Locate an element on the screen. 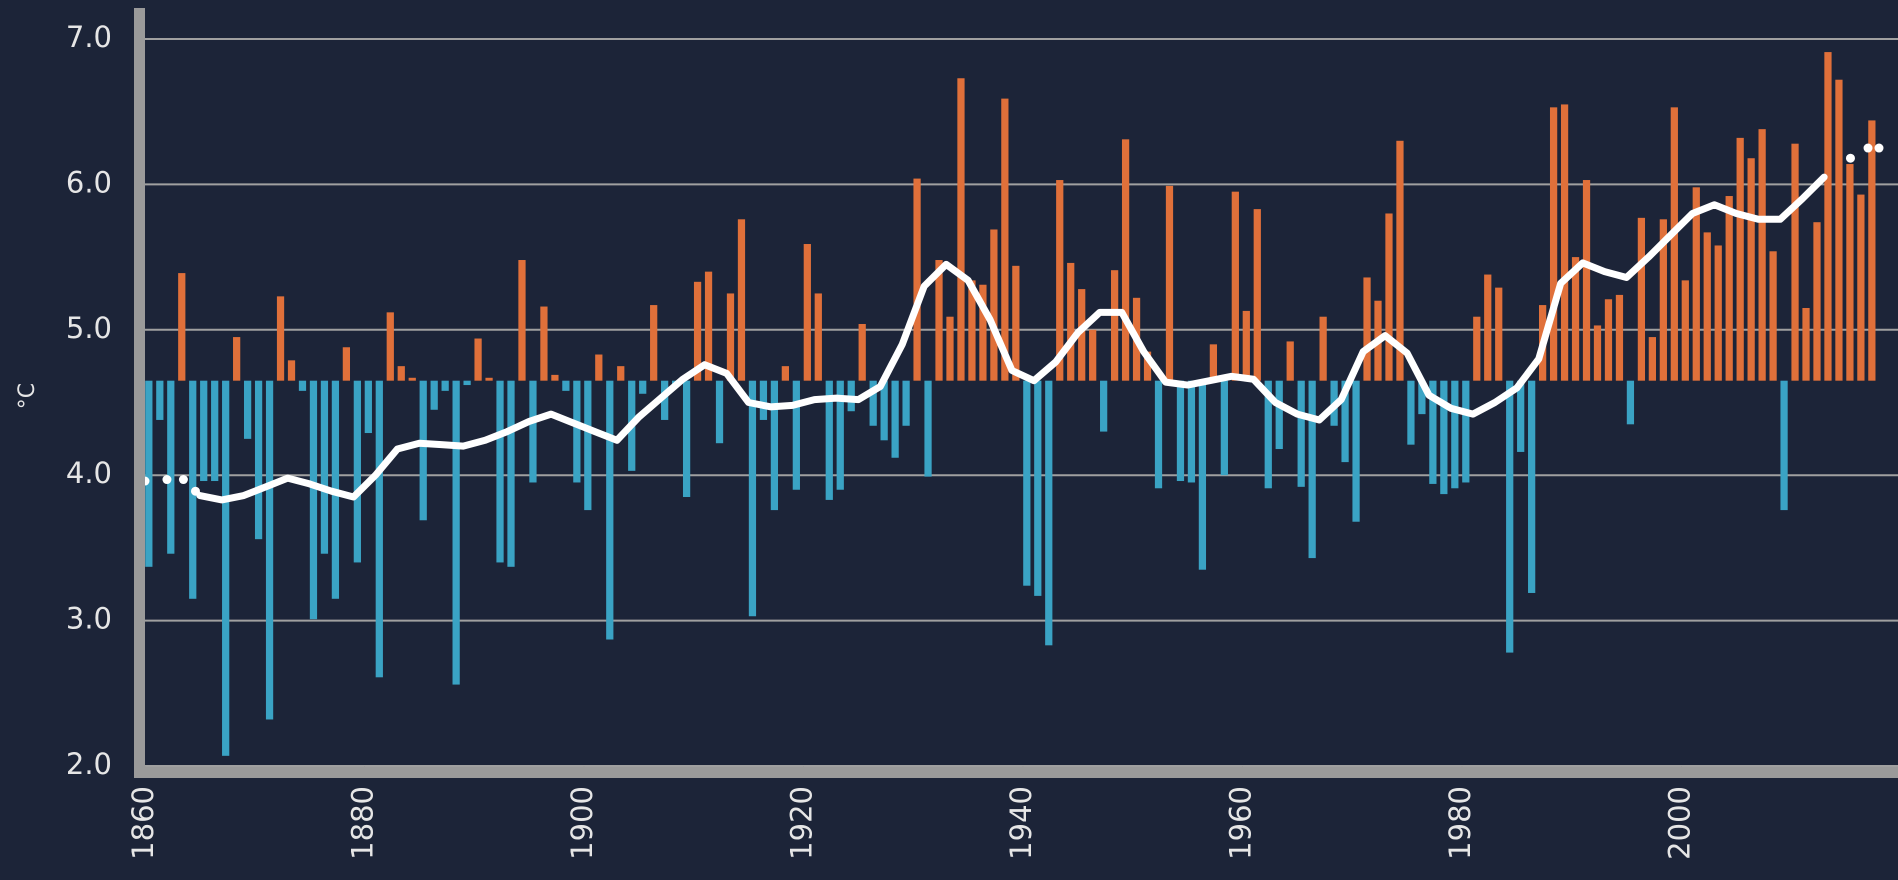 This screenshot has width=1898, height=880. x-tick-label: 1940 is located at coordinates (1021, 823).